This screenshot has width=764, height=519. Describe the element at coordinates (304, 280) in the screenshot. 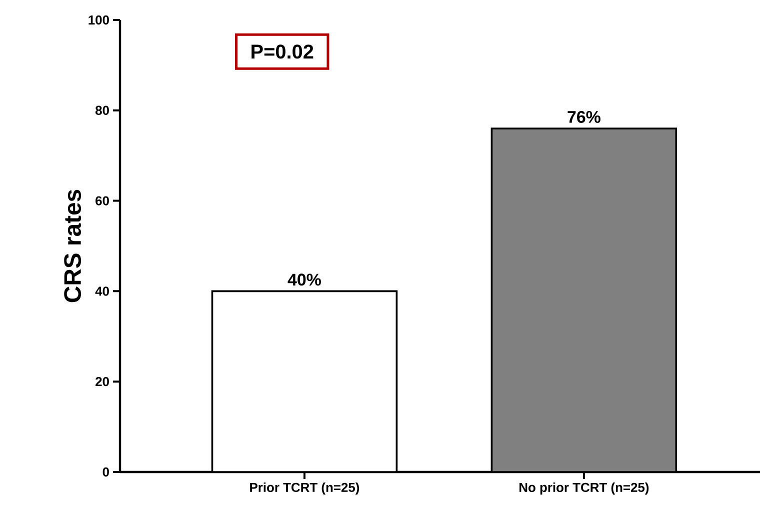

I see `data-label: 40%` at that location.